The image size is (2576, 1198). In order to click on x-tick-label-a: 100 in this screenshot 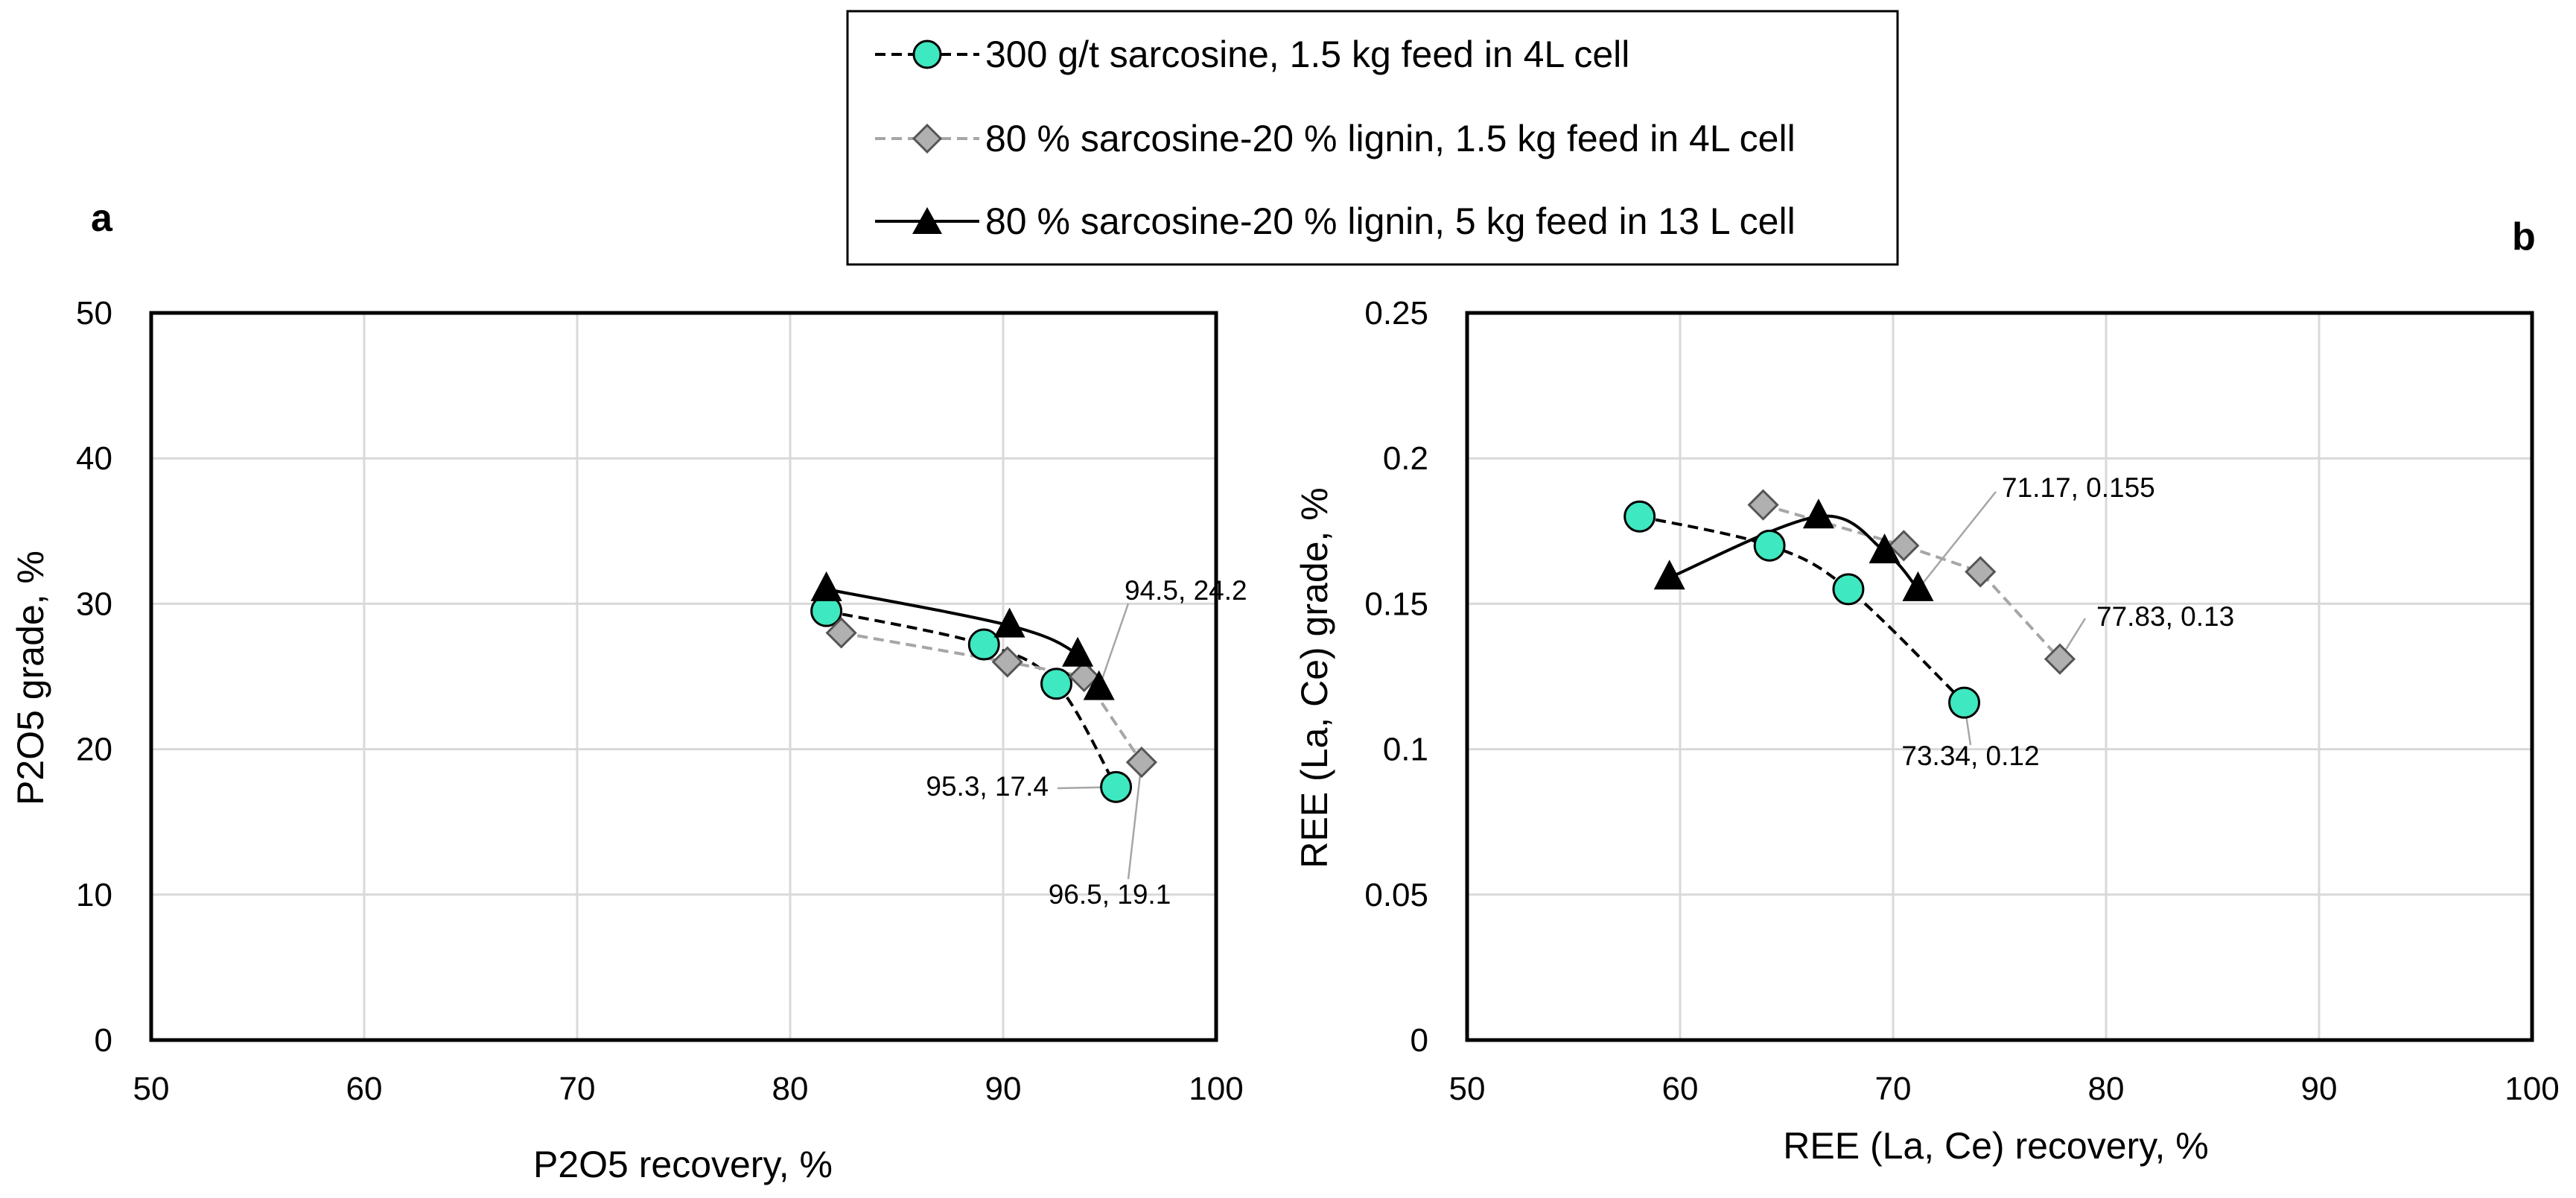, I will do `click(1216, 1089)`.